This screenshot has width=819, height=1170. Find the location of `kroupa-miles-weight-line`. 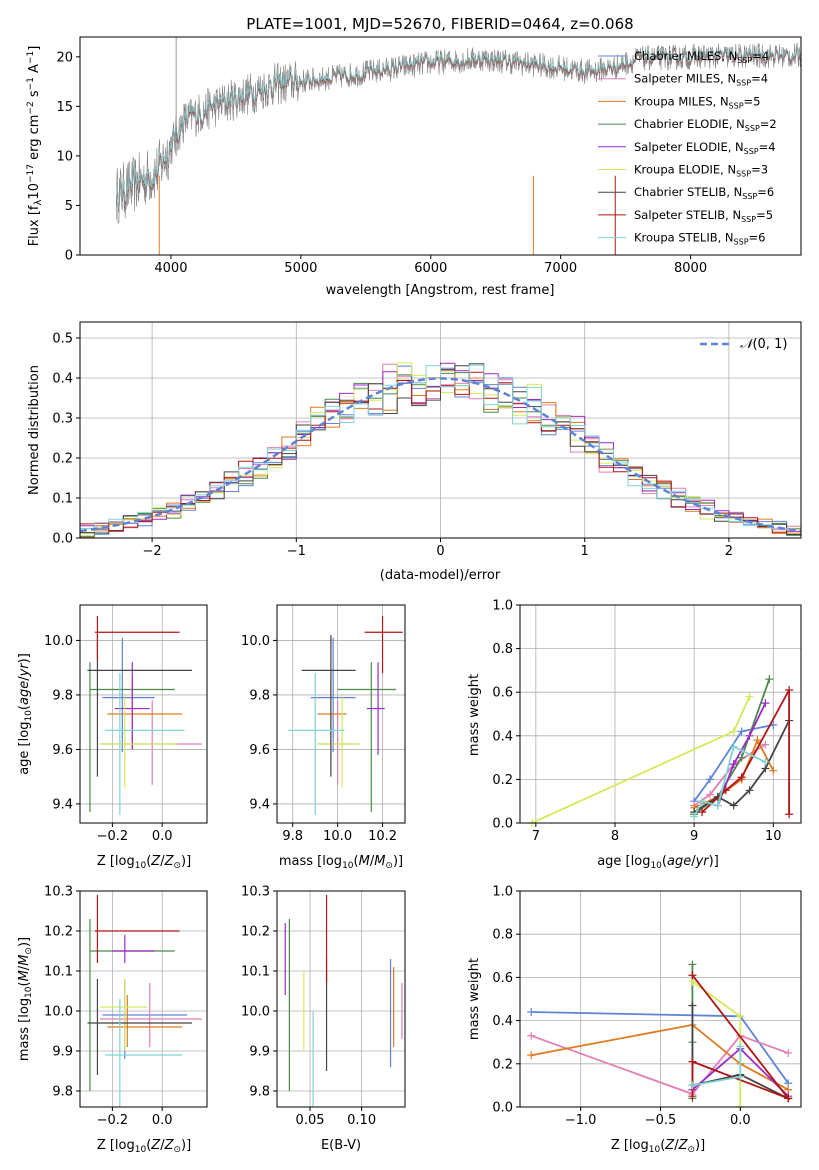

kroupa-miles-weight-line is located at coordinates (660, 1057).